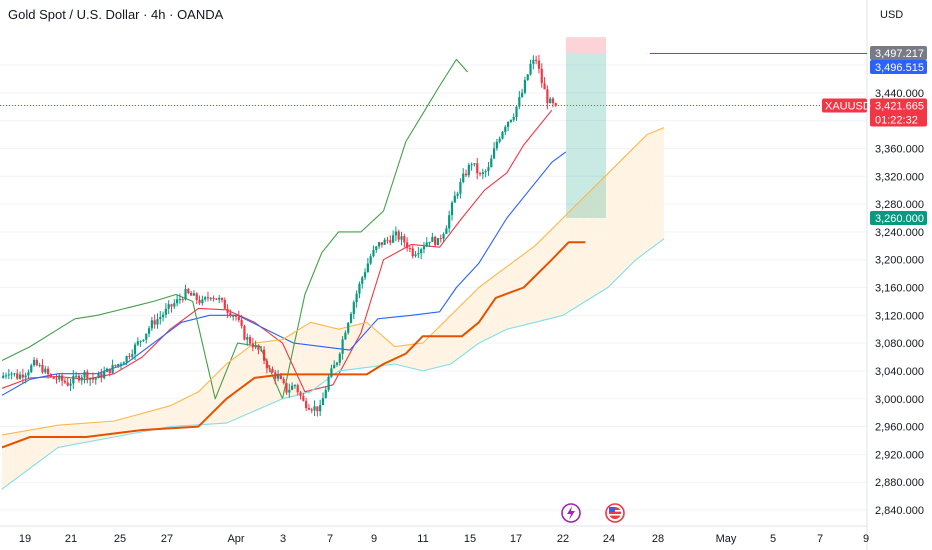 The height and width of the screenshot is (550, 932). Describe the element at coordinates (444, 539) in the screenshot. I see `time-axis: 19 21 25 27 Apr 3 7 9 11 15 17 22 24 28 May 5 7 9` at that location.